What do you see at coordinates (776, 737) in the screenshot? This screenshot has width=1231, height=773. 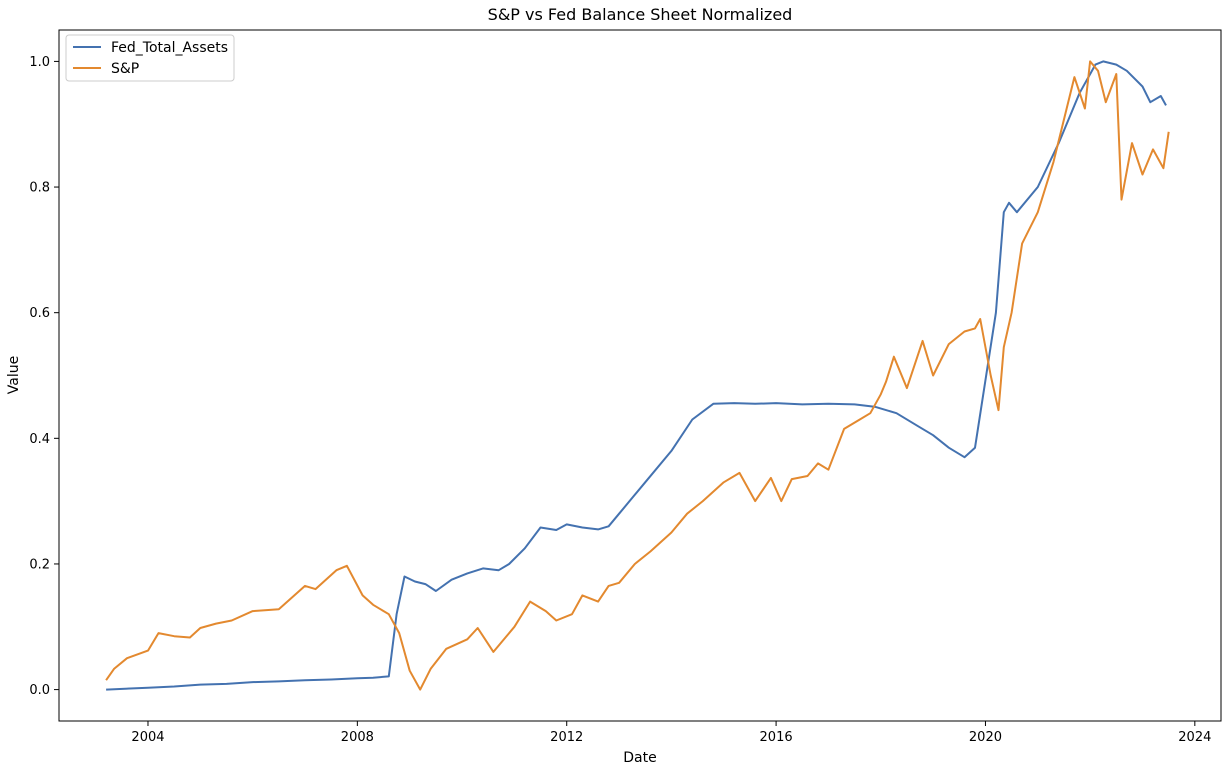 I see `x-tick-label: 2016` at bounding box center [776, 737].